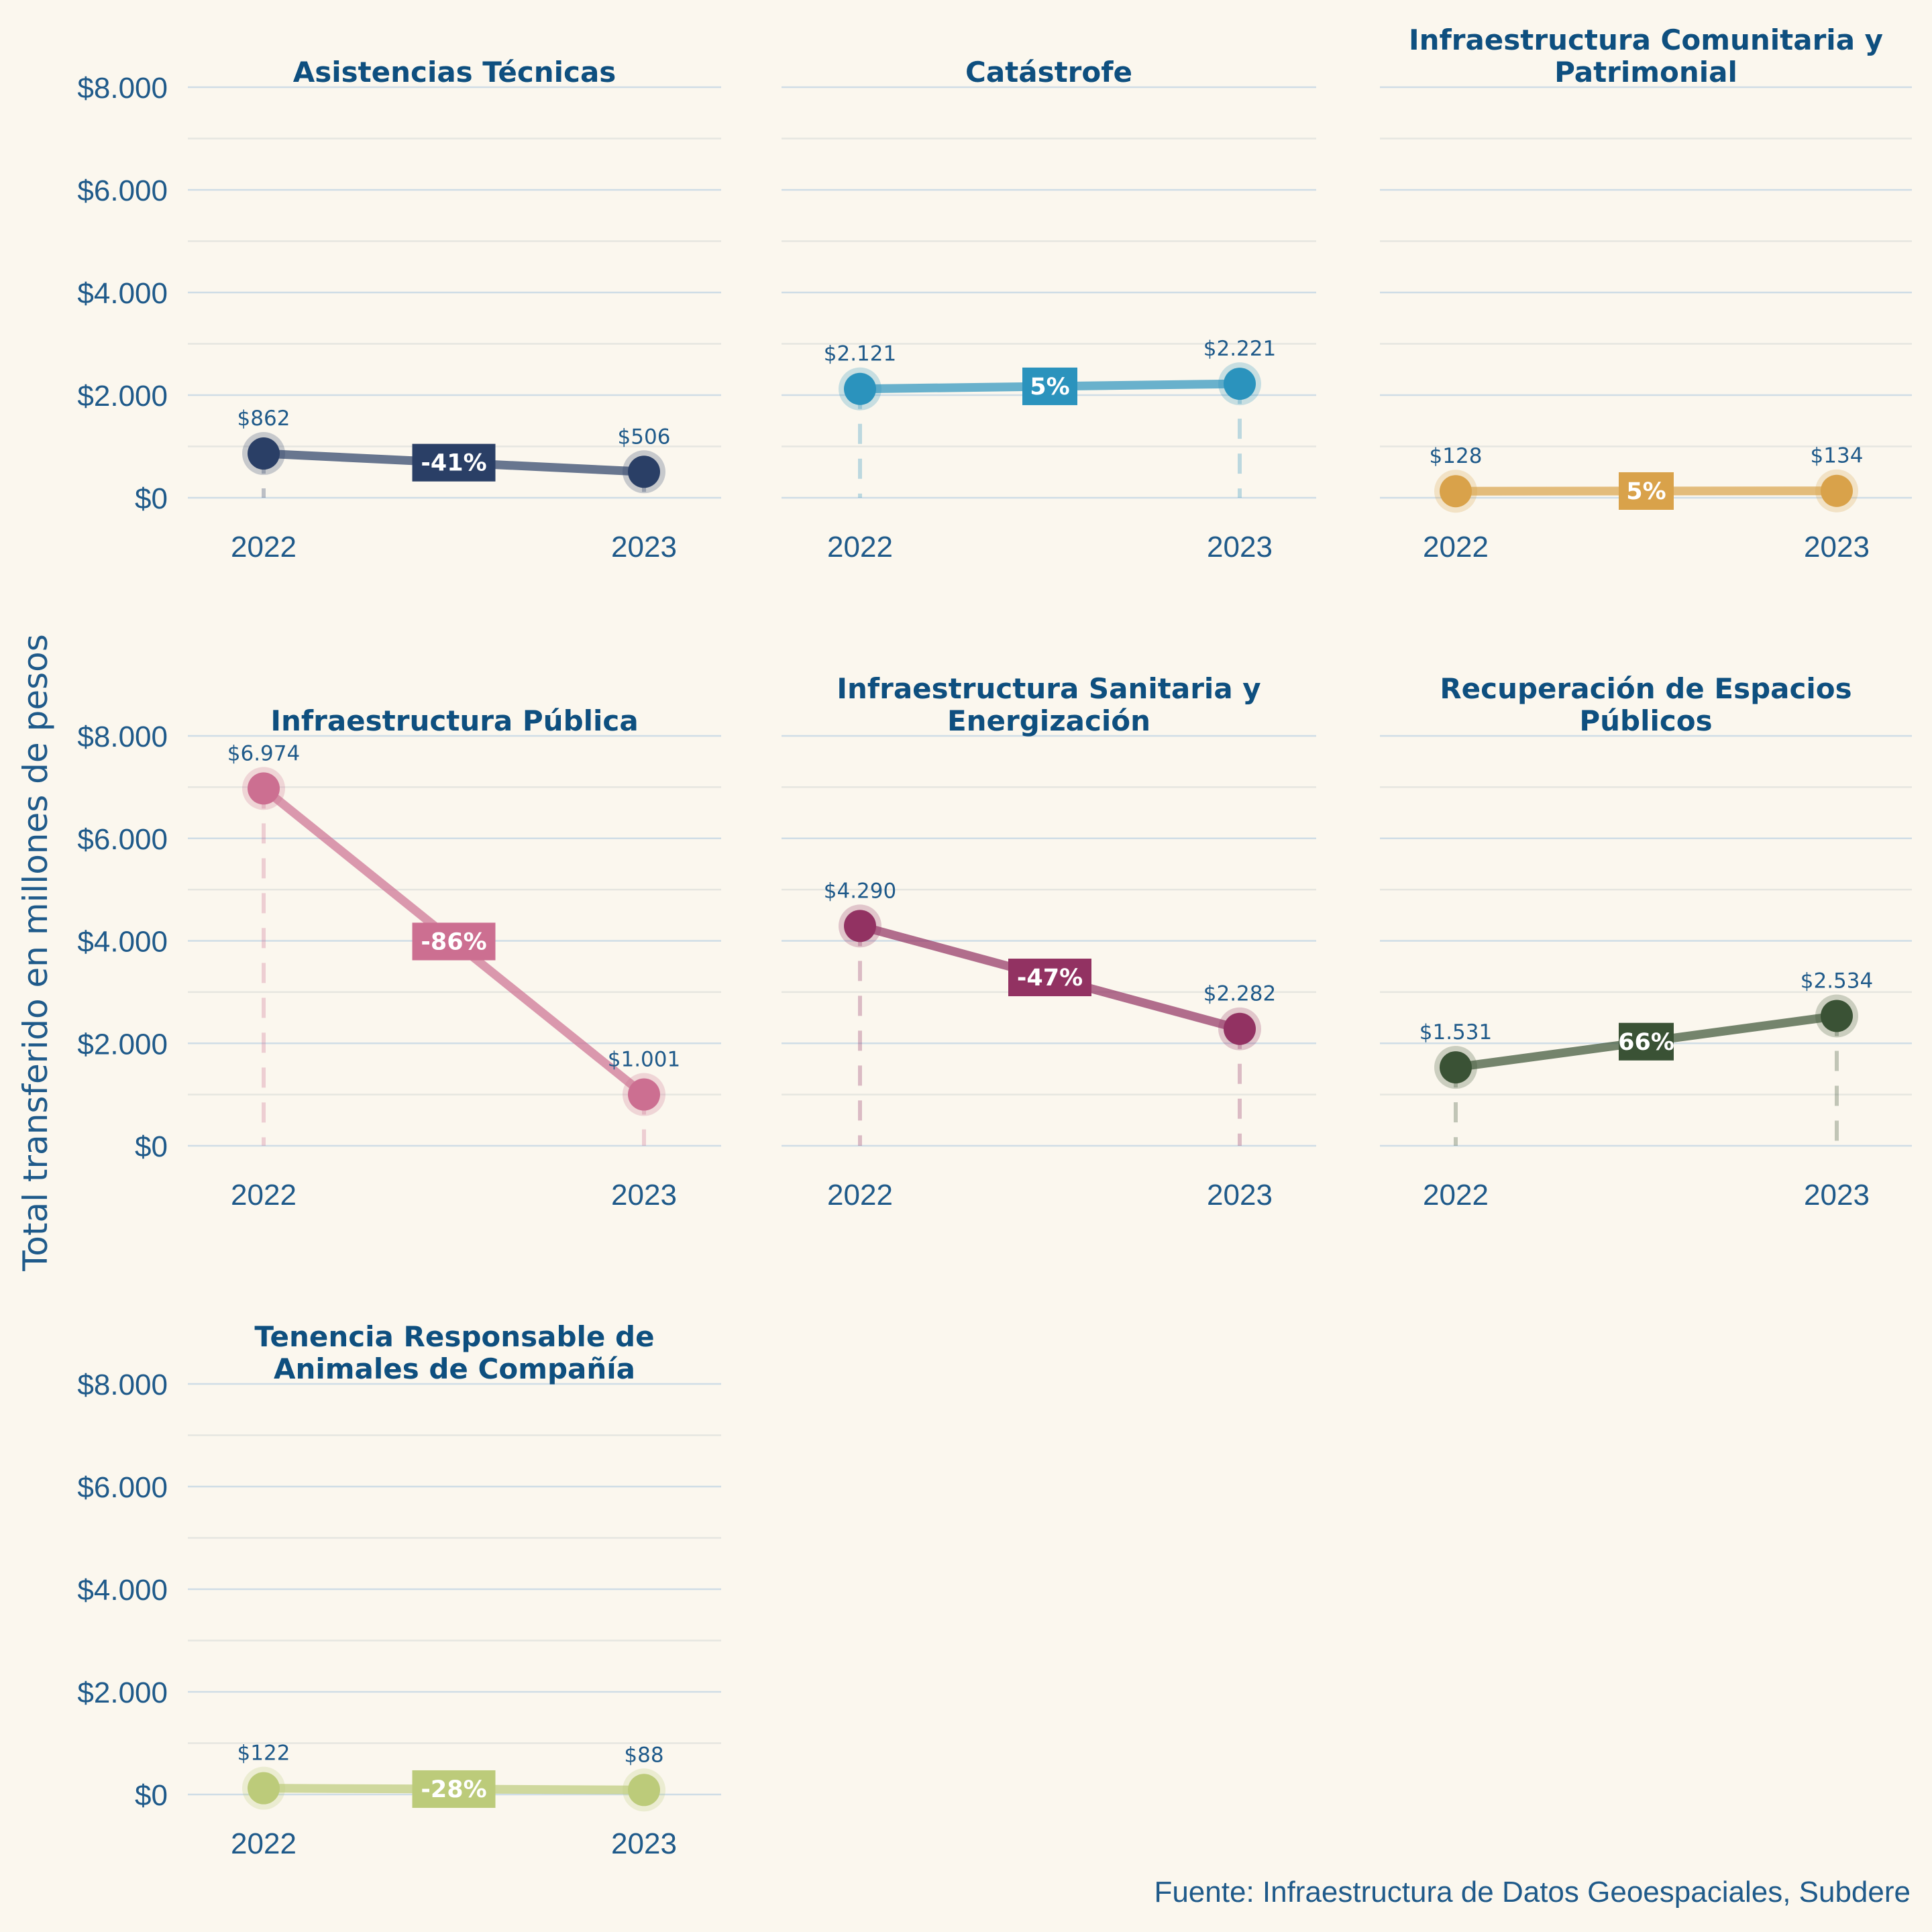  What do you see at coordinates (35, 953) in the screenshot?
I see `y-axis-label: Total transferido en millones de pesos` at bounding box center [35, 953].